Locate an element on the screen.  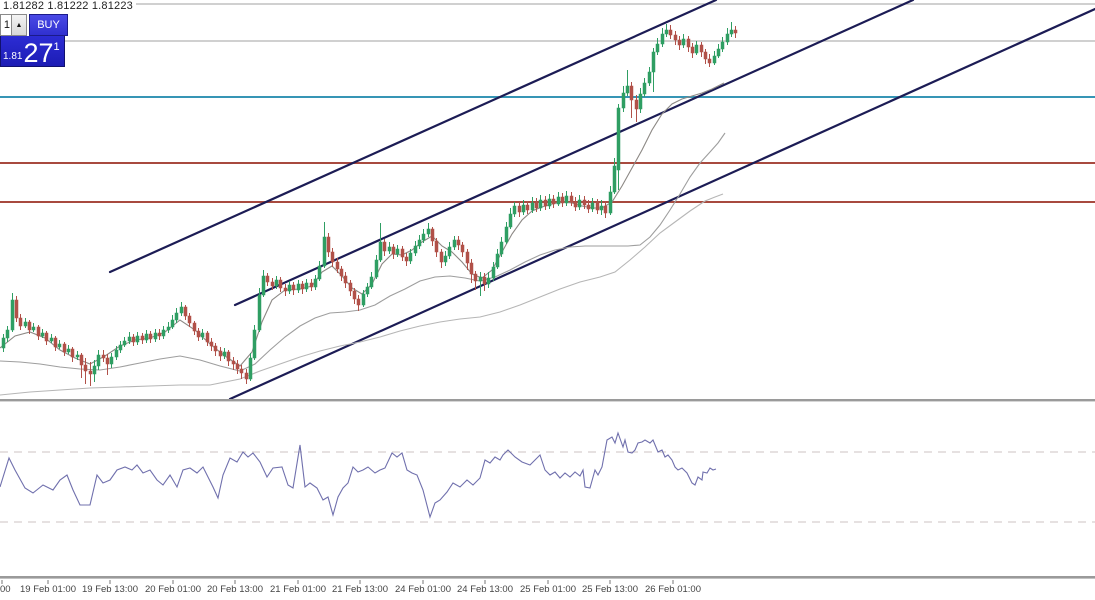
volume-input: 1 is located at coordinates (5, 25).